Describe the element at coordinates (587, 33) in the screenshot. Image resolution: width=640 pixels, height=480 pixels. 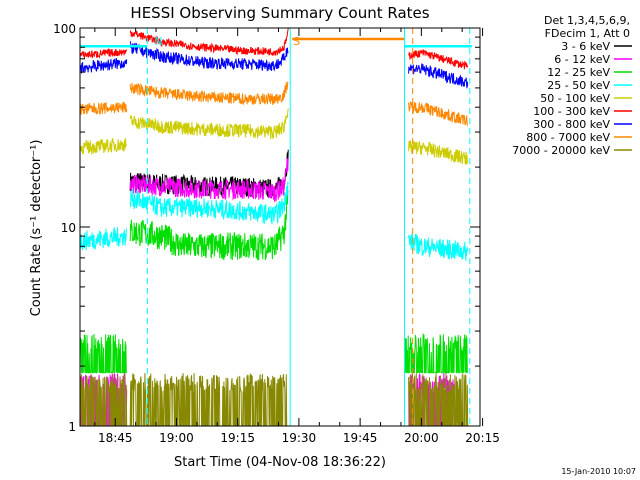
I see `legend-header: FDecim 1, Att 0` at that location.